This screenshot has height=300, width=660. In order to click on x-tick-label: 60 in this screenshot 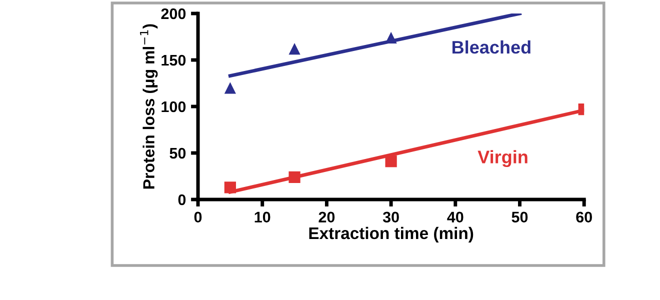, I will do `click(584, 217)`.